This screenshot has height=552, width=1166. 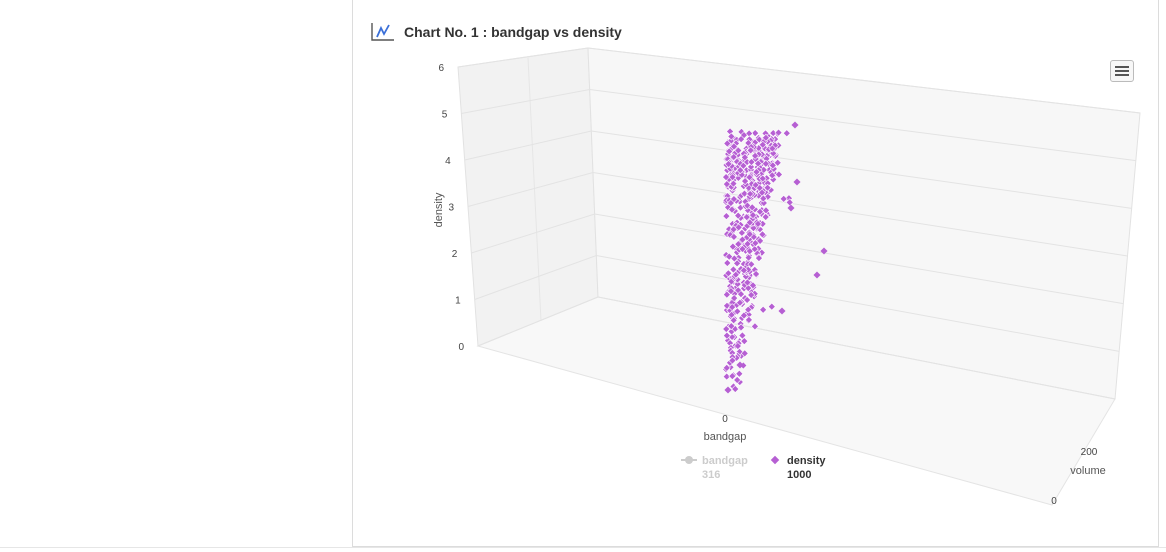 What do you see at coordinates (725, 461) in the screenshot?
I see `legend-label-bandgap: bandgap` at bounding box center [725, 461].